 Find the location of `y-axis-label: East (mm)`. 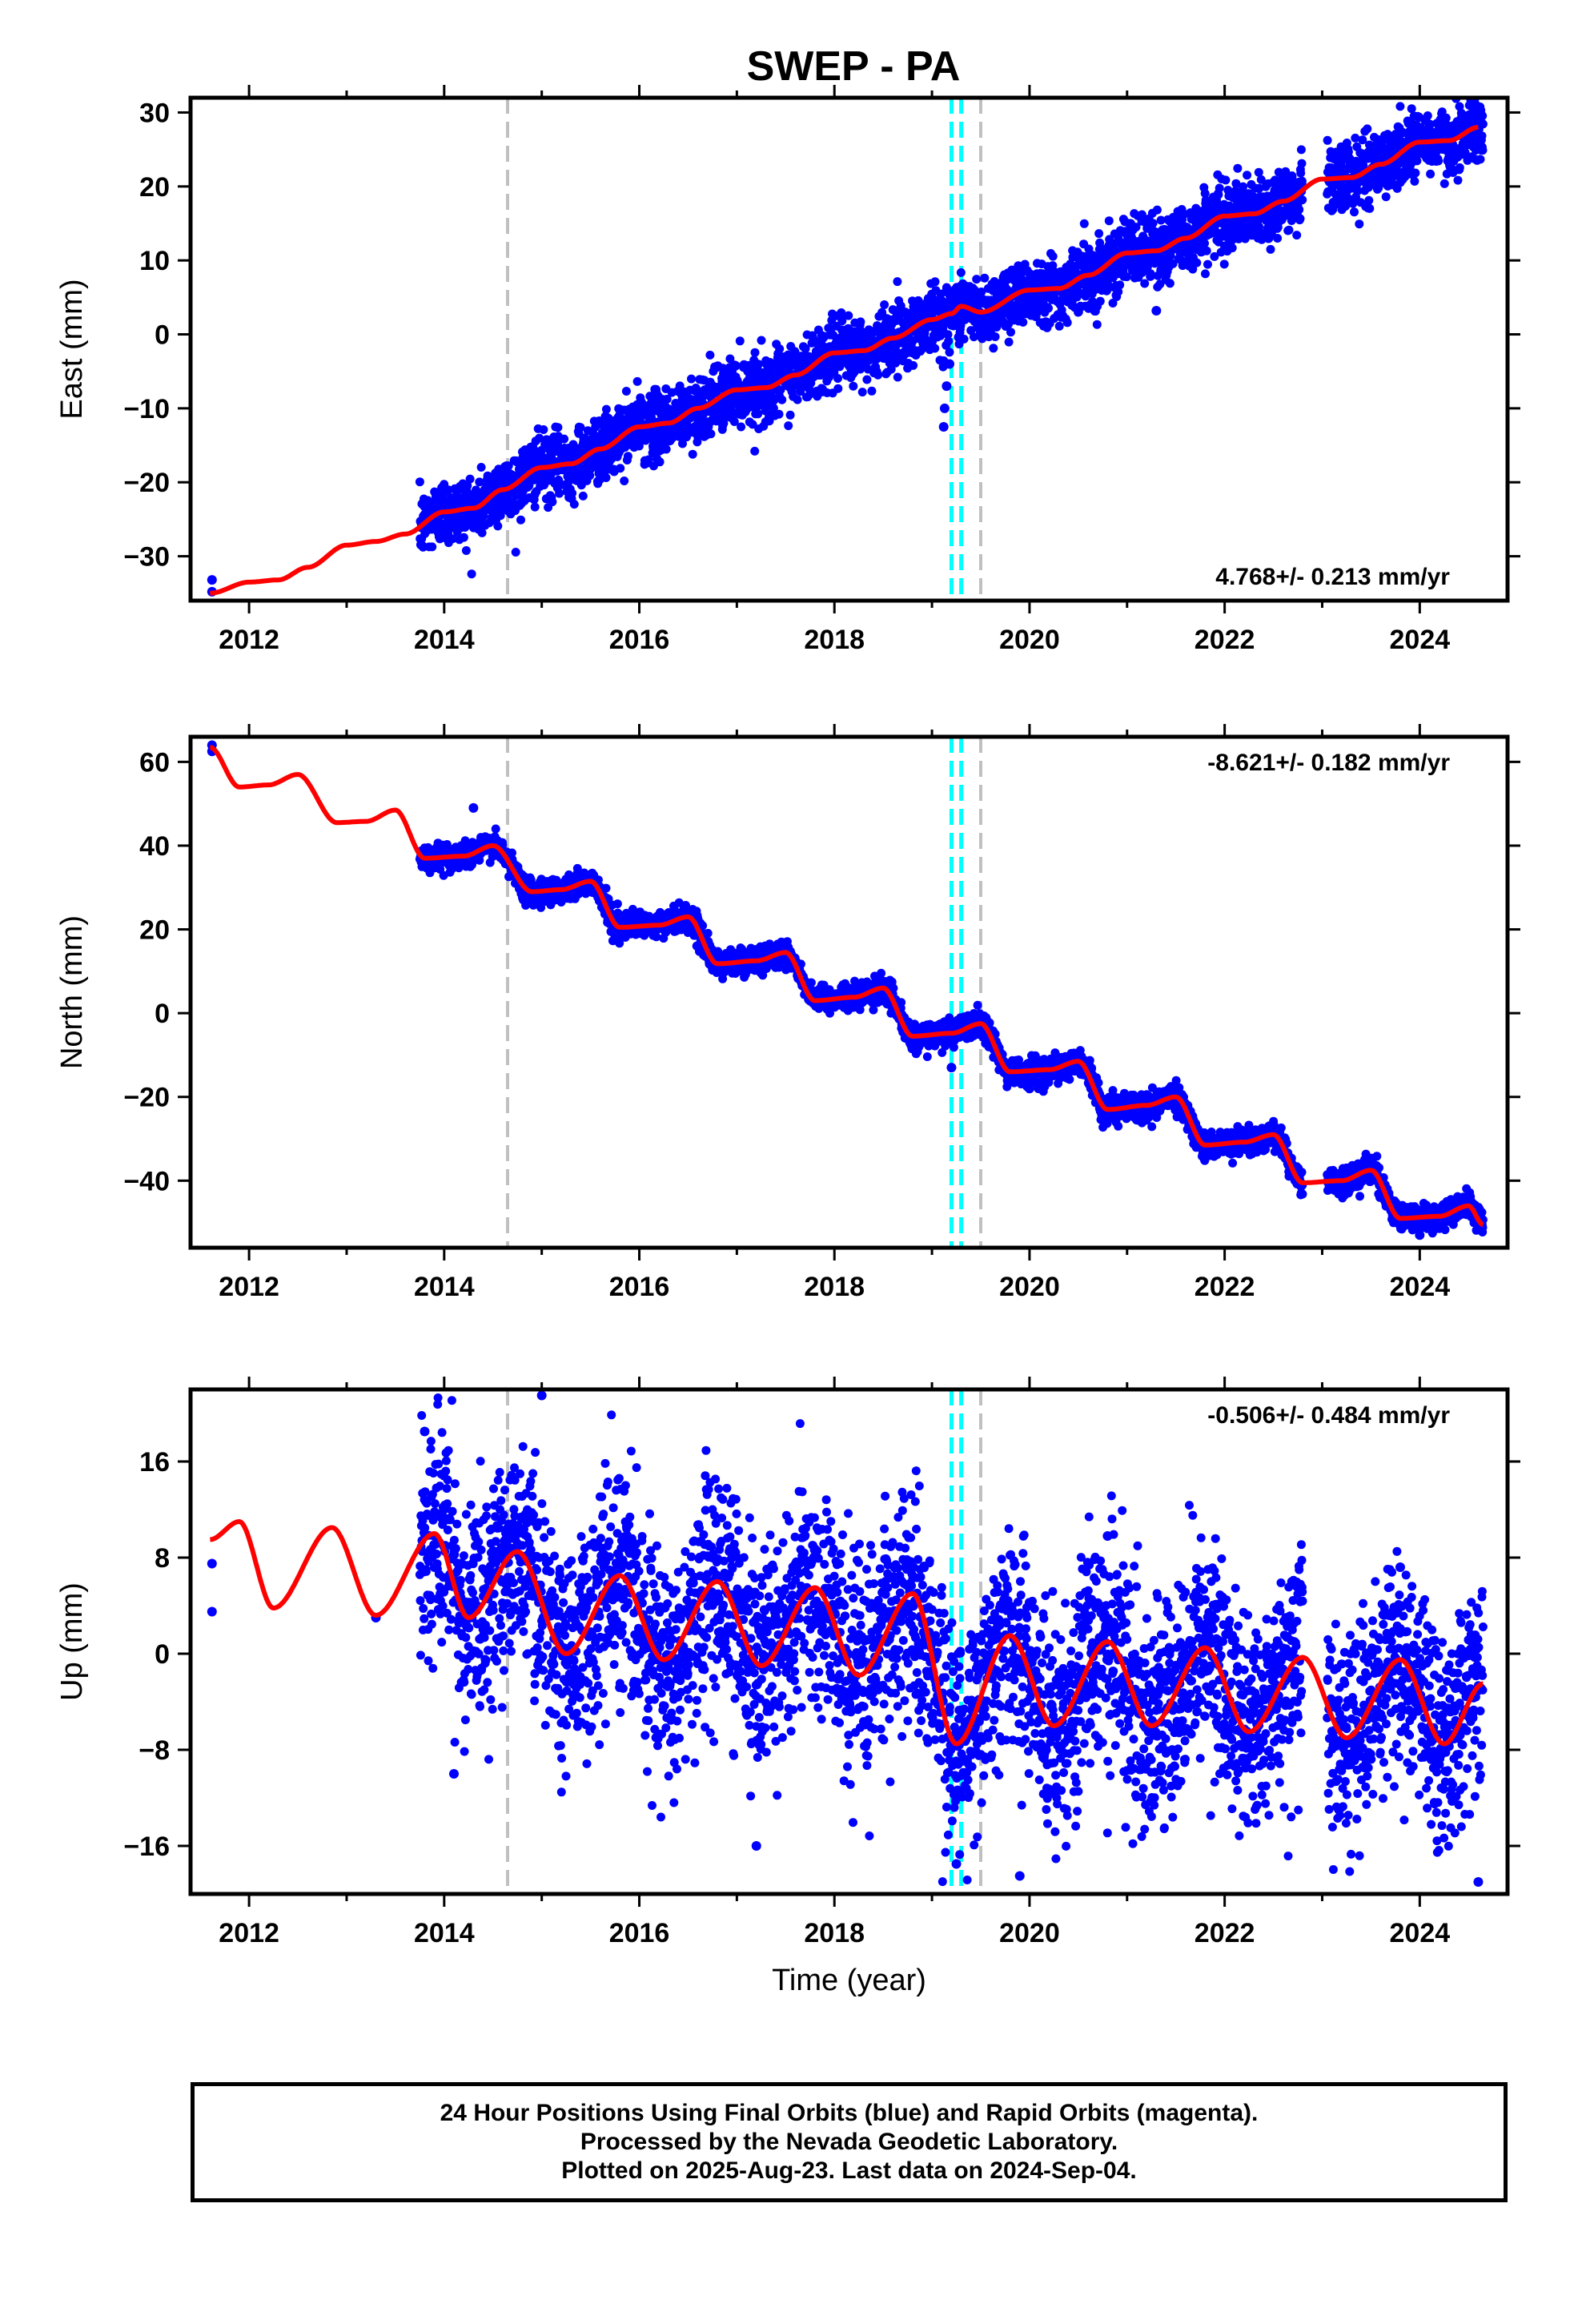

y-axis-label: East (mm) is located at coordinates (72, 349).